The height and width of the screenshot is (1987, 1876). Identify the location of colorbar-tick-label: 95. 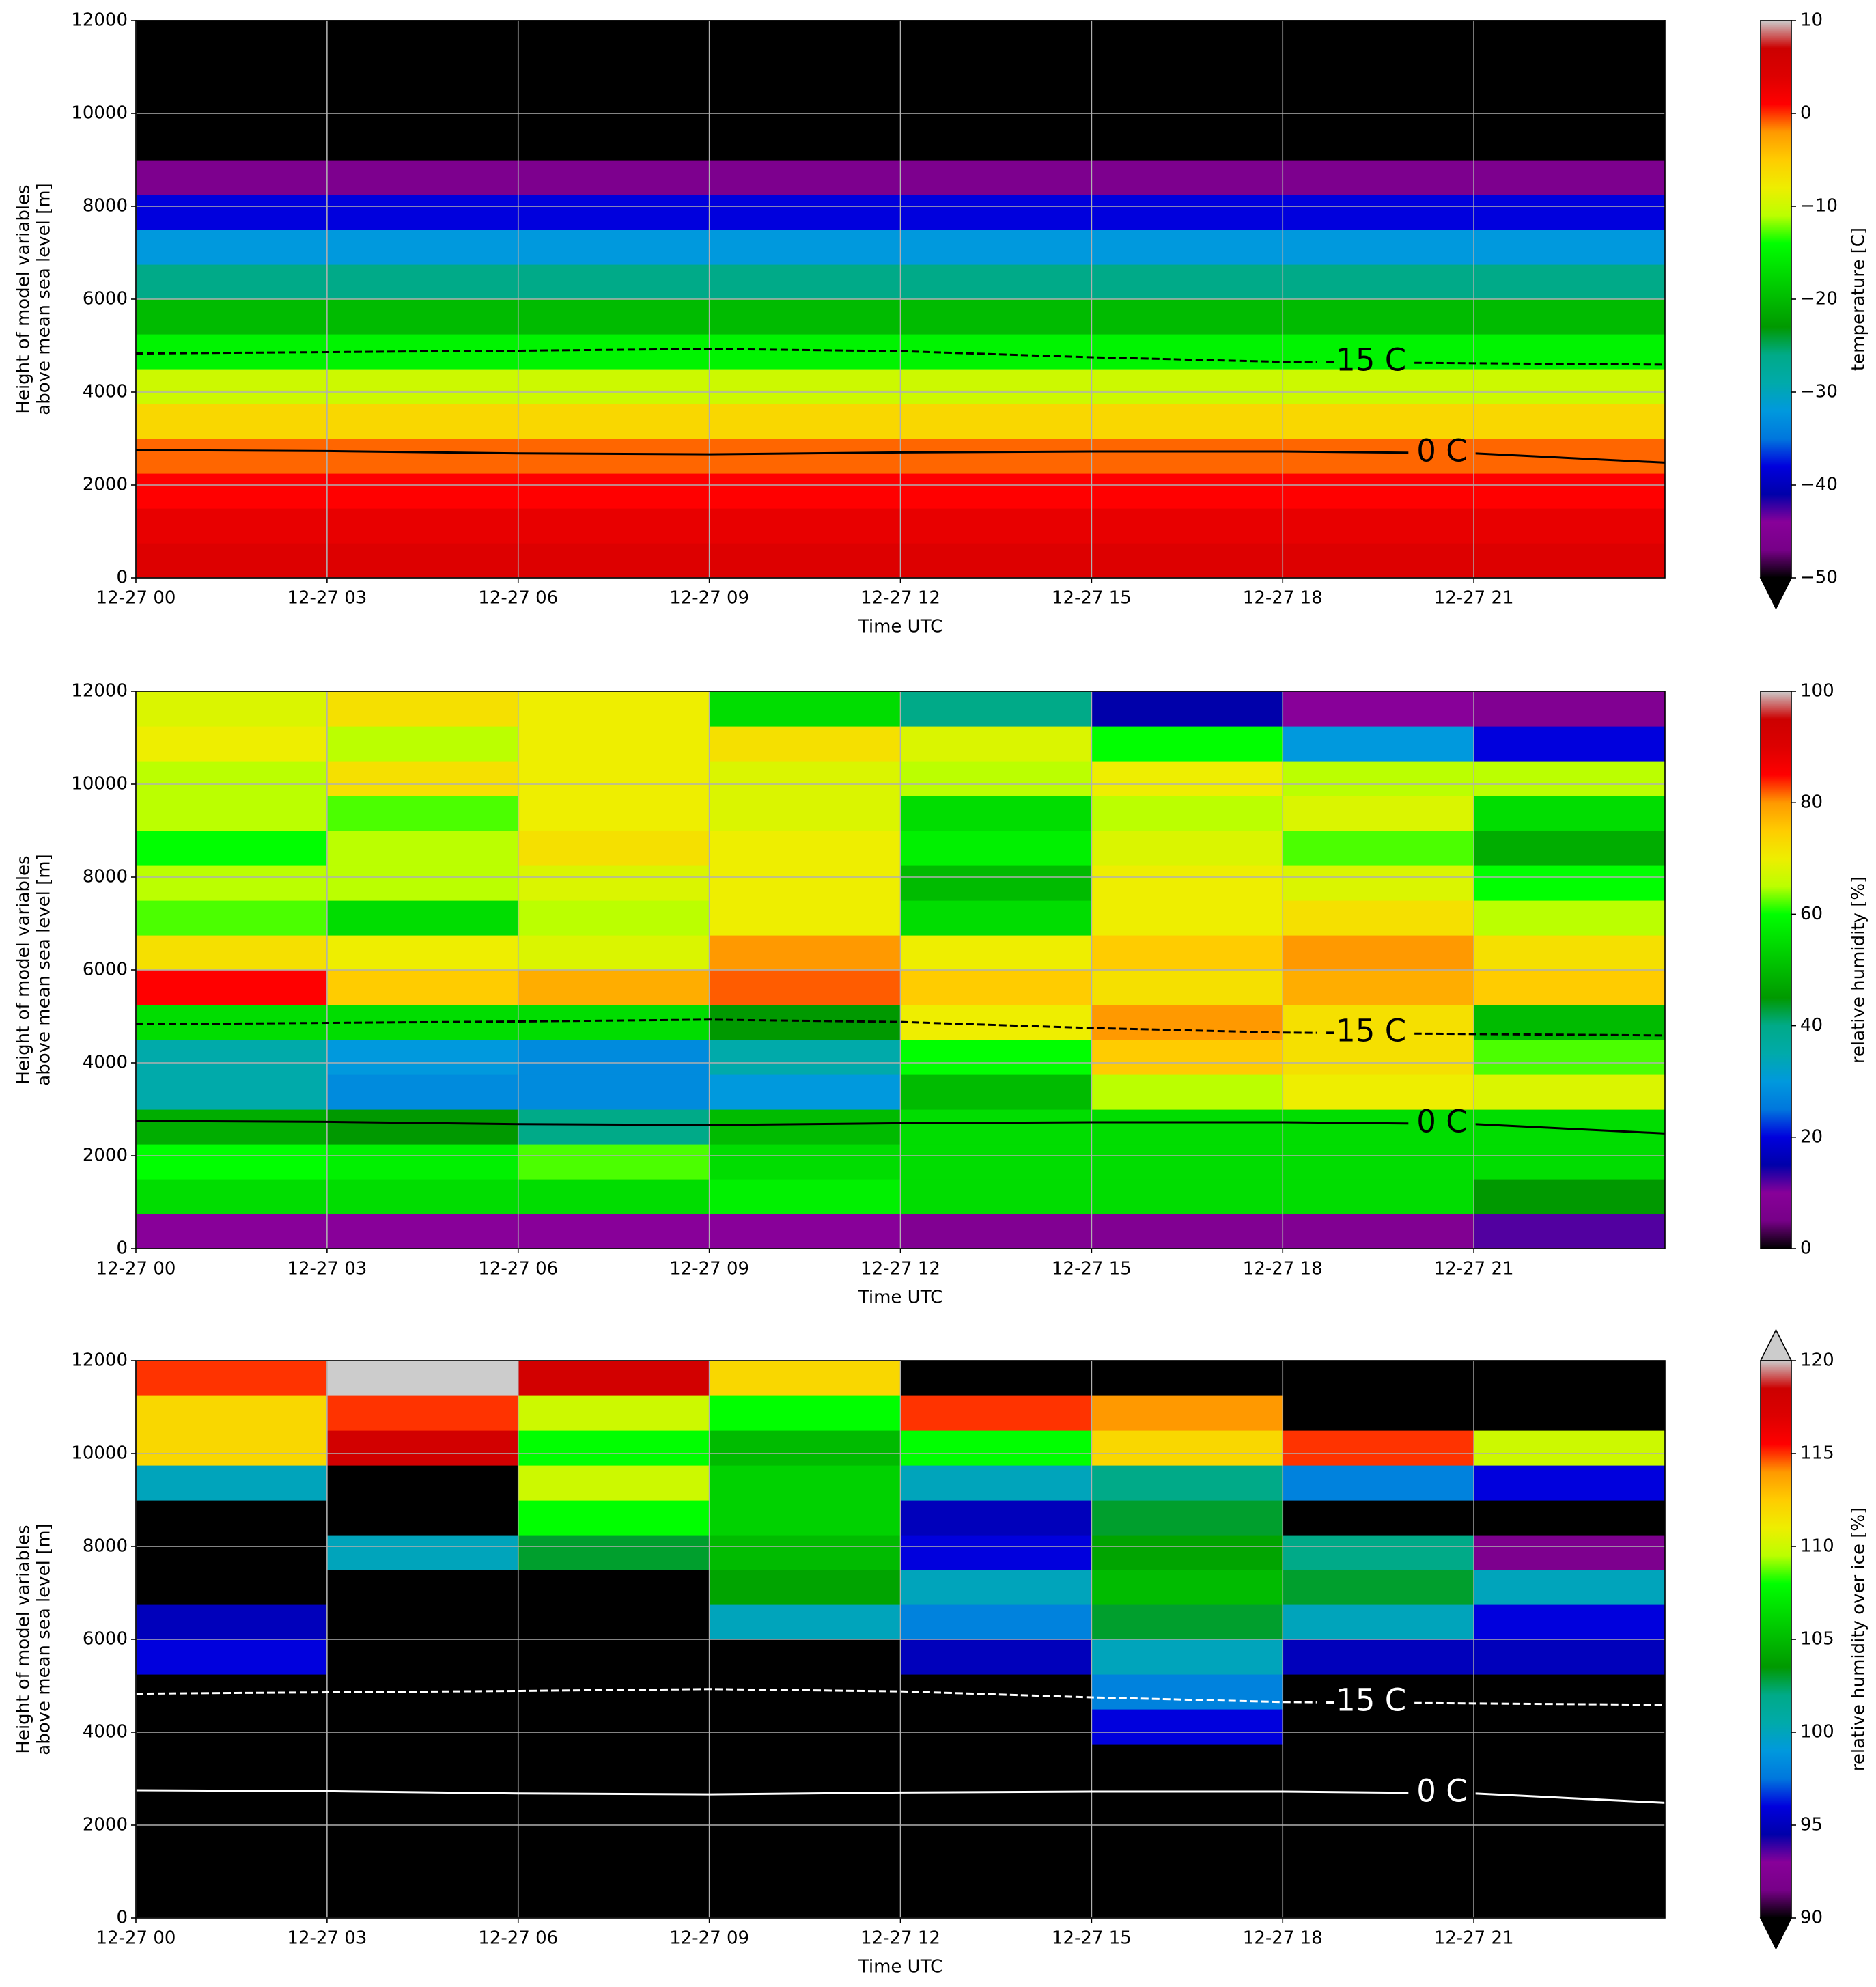
(1811, 1825).